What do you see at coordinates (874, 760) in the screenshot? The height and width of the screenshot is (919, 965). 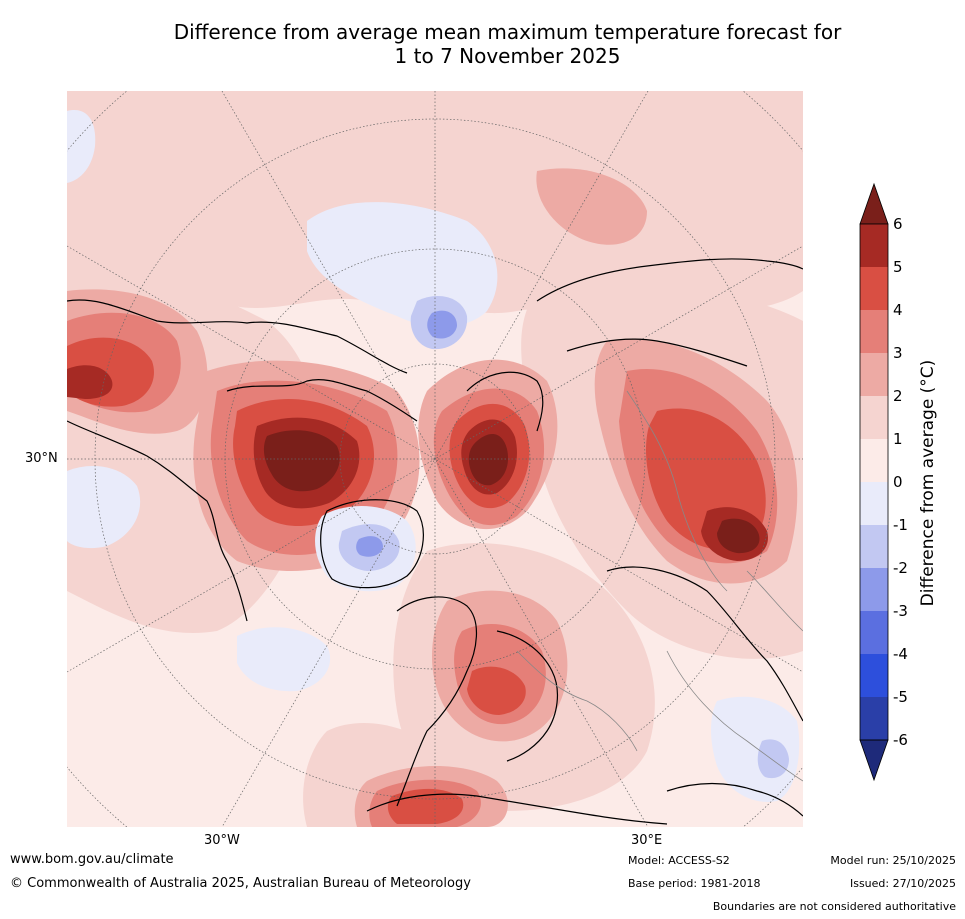 I see `colorbar-under-triangle` at bounding box center [874, 760].